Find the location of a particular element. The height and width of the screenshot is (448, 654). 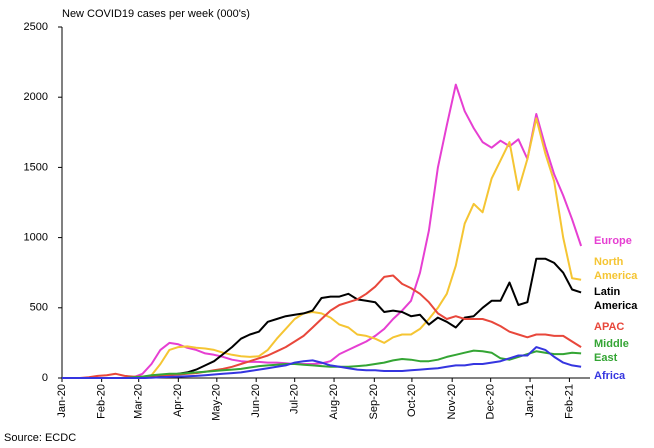

y-tick-label: 2500 is located at coordinates (36, 27).